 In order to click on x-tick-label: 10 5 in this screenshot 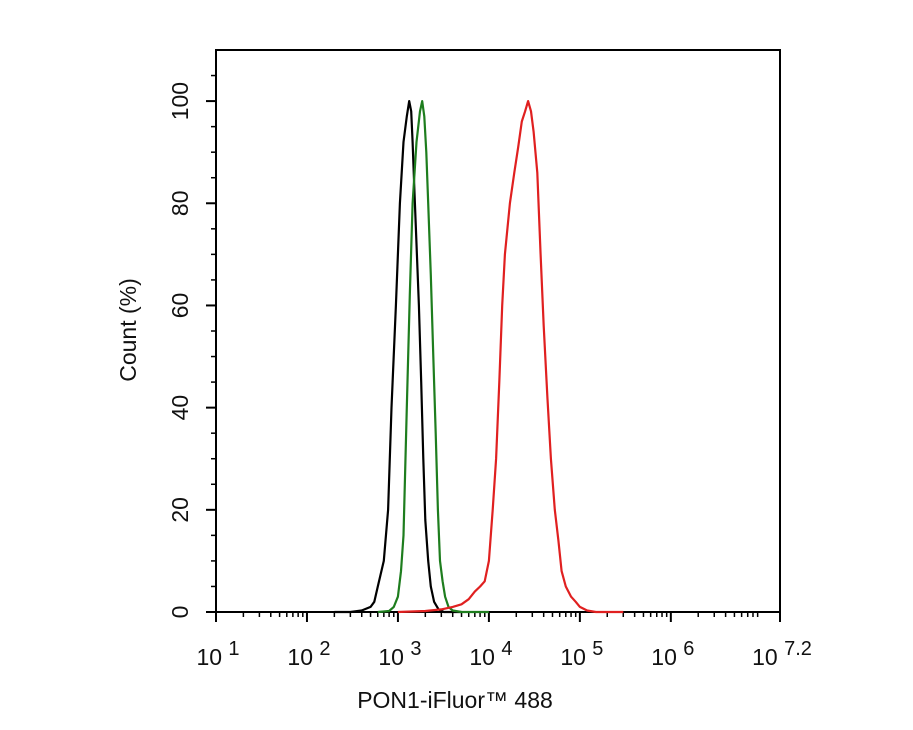, I will do `click(581, 654)`.